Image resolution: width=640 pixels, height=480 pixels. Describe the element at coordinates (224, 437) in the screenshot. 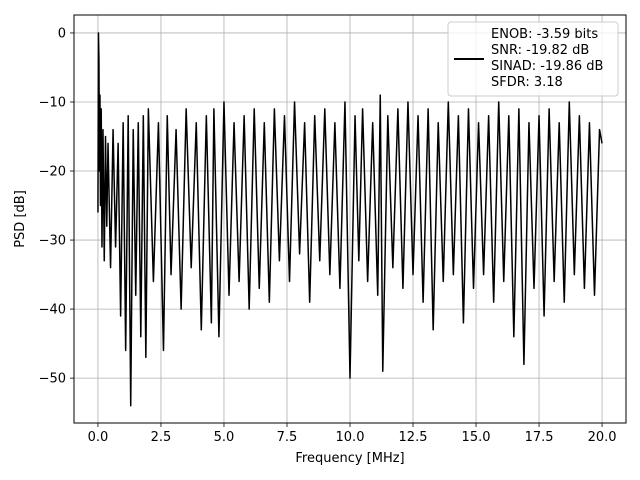

I see `x-tick-label: 5.0` at that location.